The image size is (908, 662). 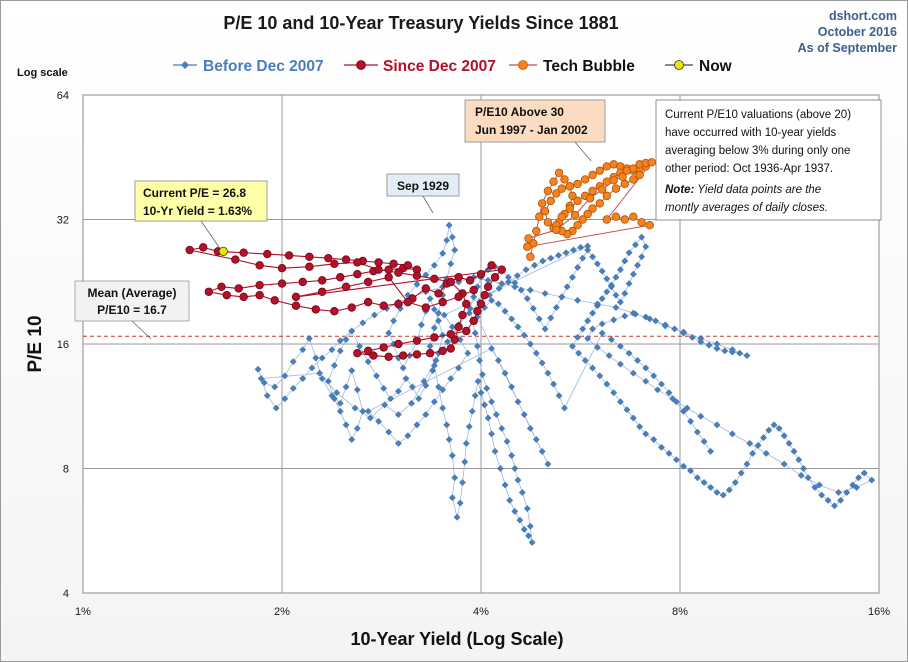 I want to click on note-line-1: Current P/E10 valuations (above 20), so click(x=758, y=115).